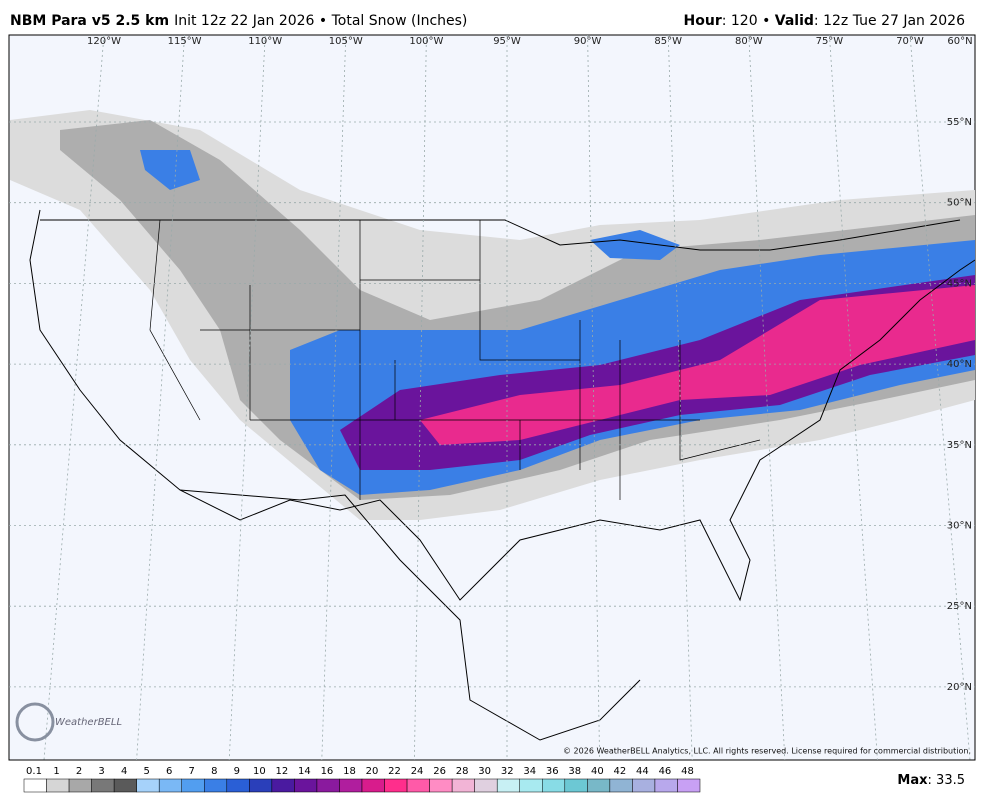 This screenshot has width=984, height=812. What do you see at coordinates (237, 771) in the screenshot?
I see `legend-level: 9` at bounding box center [237, 771].